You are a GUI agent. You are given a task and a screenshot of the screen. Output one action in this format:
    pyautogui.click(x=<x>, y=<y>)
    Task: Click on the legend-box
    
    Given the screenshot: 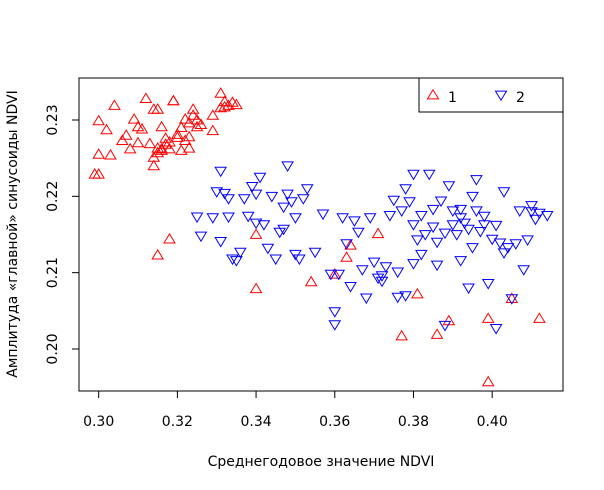 What is the action you would take?
    pyautogui.click(x=491, y=95)
    